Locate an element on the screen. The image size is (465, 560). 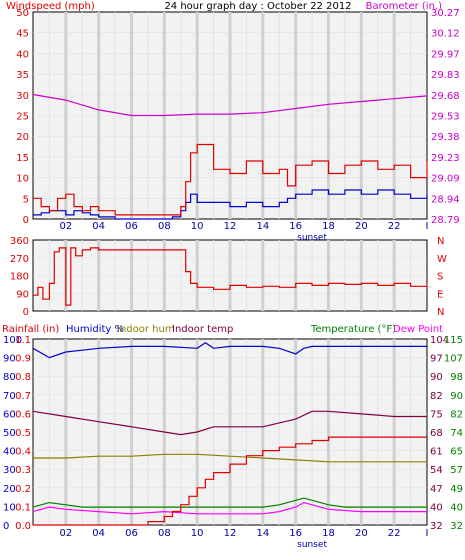
humidity-tick-label: 100 is located at coordinates (12, 340).